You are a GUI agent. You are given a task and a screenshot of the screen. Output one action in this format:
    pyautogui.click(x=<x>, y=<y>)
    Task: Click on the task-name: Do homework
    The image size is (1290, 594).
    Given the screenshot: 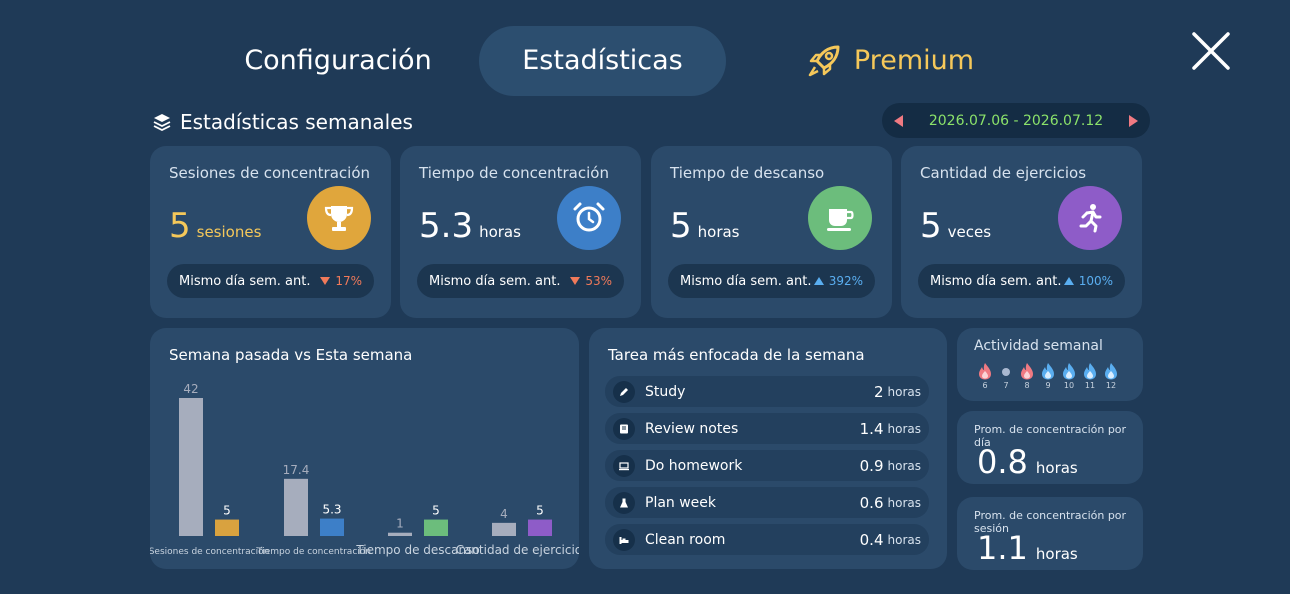 What is the action you would take?
    pyautogui.click(x=694, y=465)
    